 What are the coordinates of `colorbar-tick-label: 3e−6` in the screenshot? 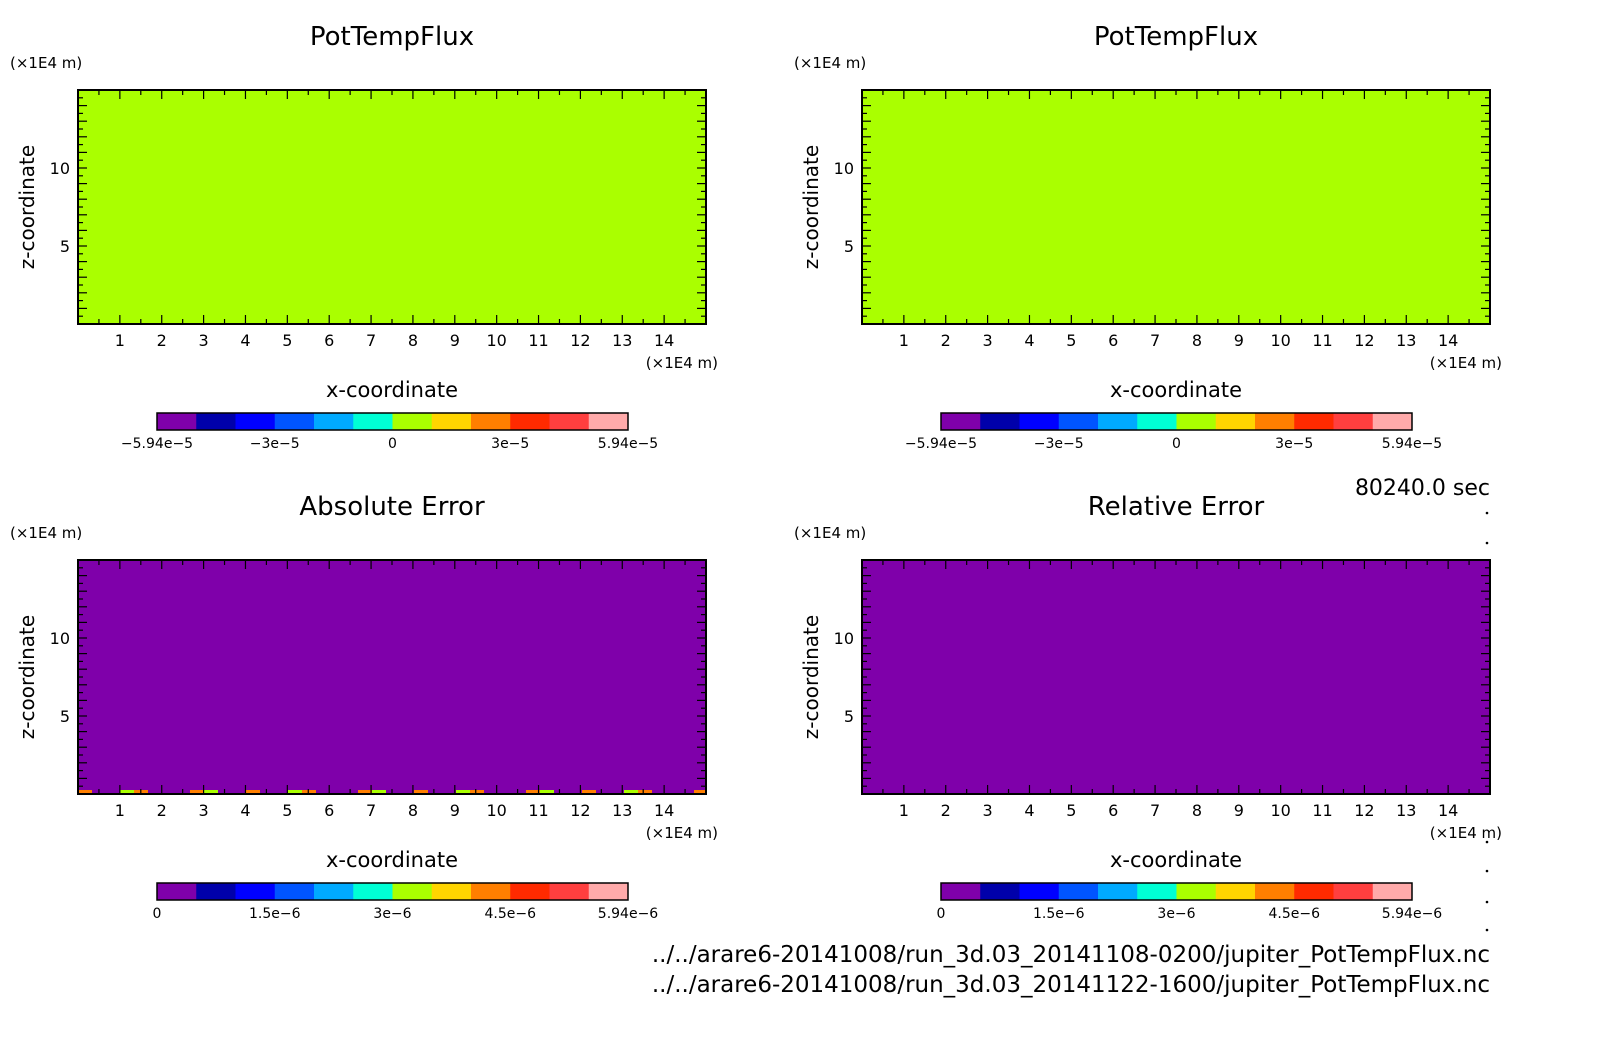 It's located at (1176, 914).